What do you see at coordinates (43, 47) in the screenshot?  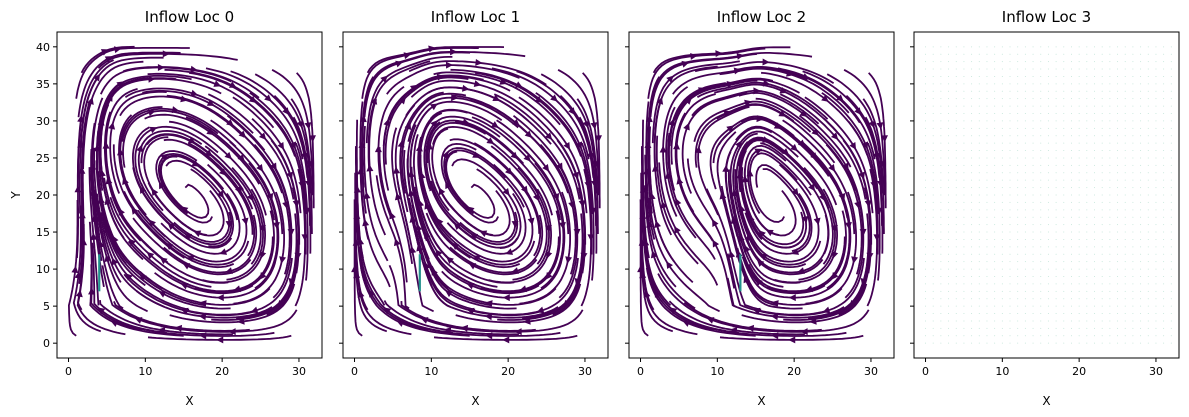 I see `y-tick-label: 40` at bounding box center [43, 47].